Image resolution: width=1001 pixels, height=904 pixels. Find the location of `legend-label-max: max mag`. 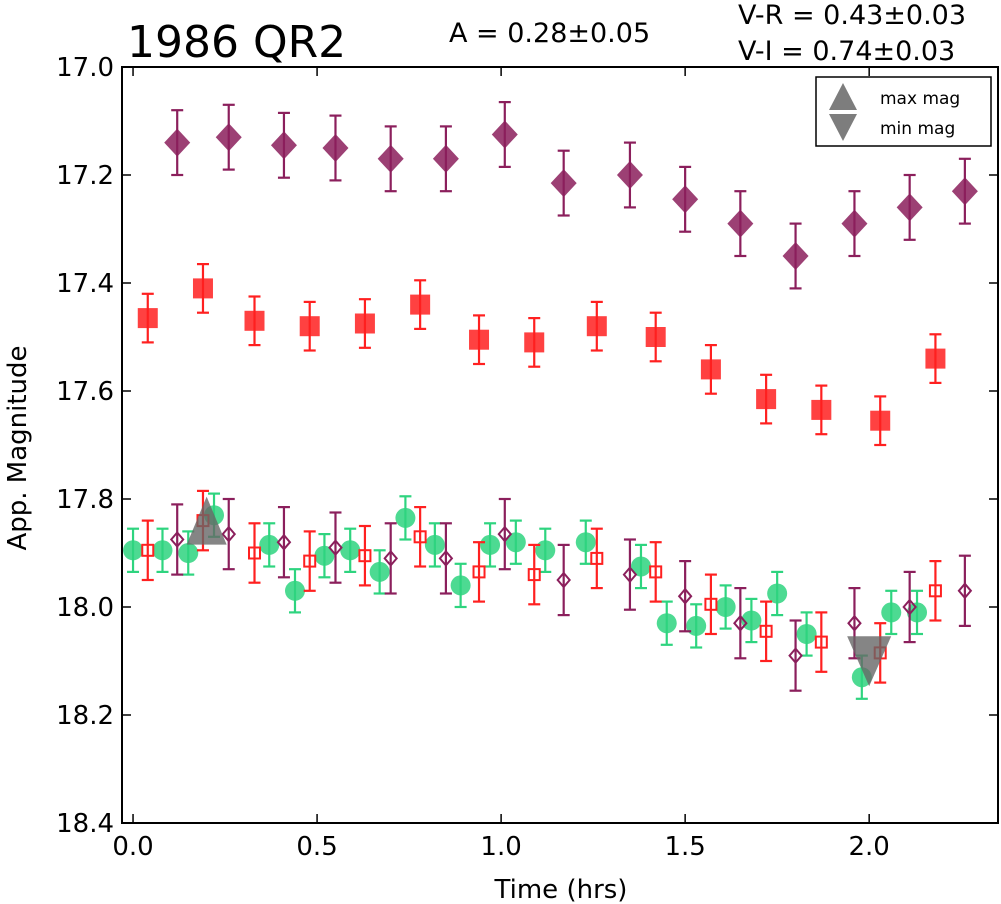

legend-label-max: max mag is located at coordinates (920, 99).